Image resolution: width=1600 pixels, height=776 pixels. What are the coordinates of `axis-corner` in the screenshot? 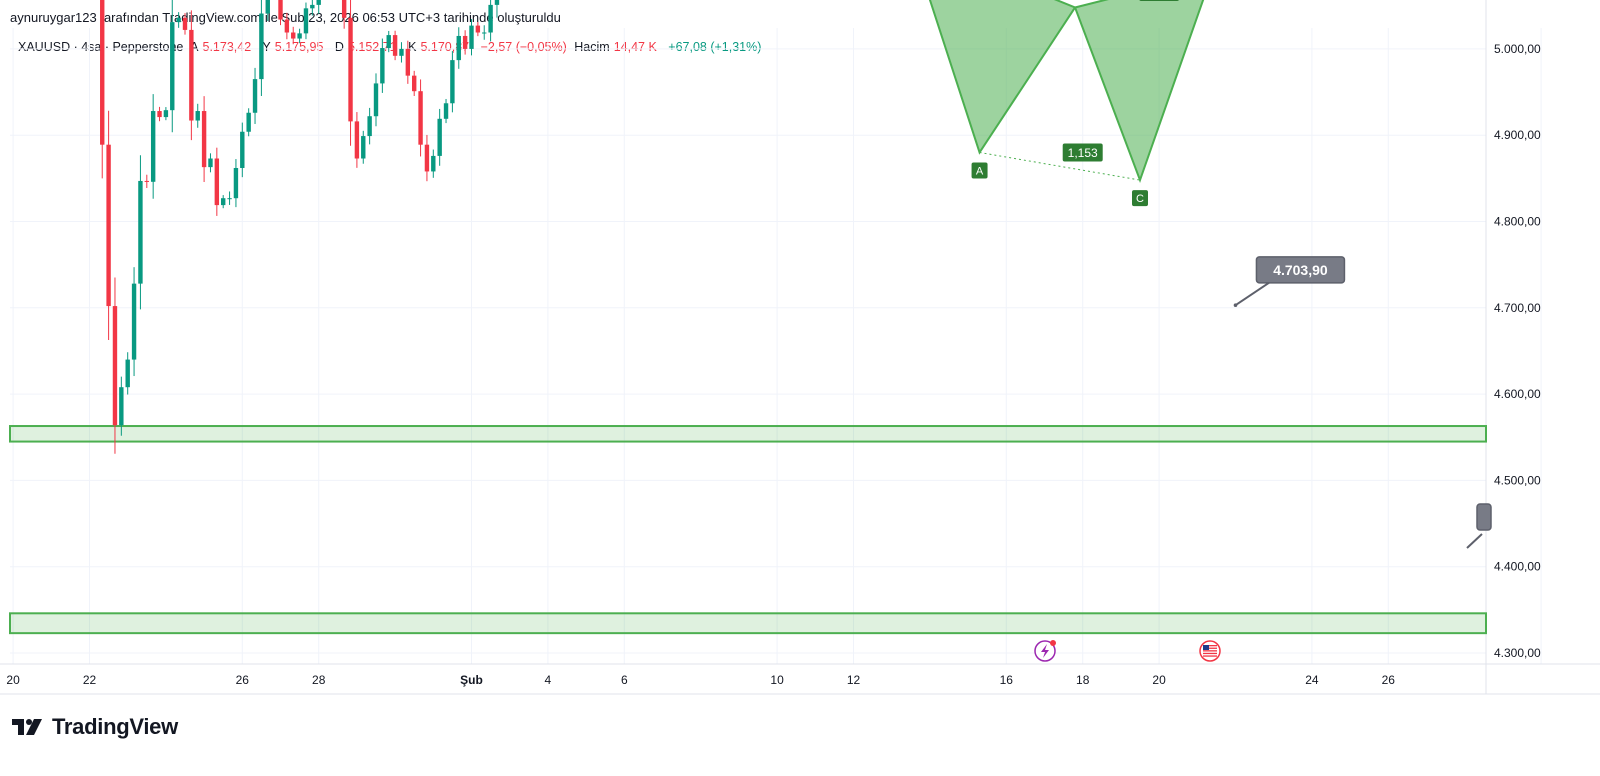 It's located at (1543, 679).